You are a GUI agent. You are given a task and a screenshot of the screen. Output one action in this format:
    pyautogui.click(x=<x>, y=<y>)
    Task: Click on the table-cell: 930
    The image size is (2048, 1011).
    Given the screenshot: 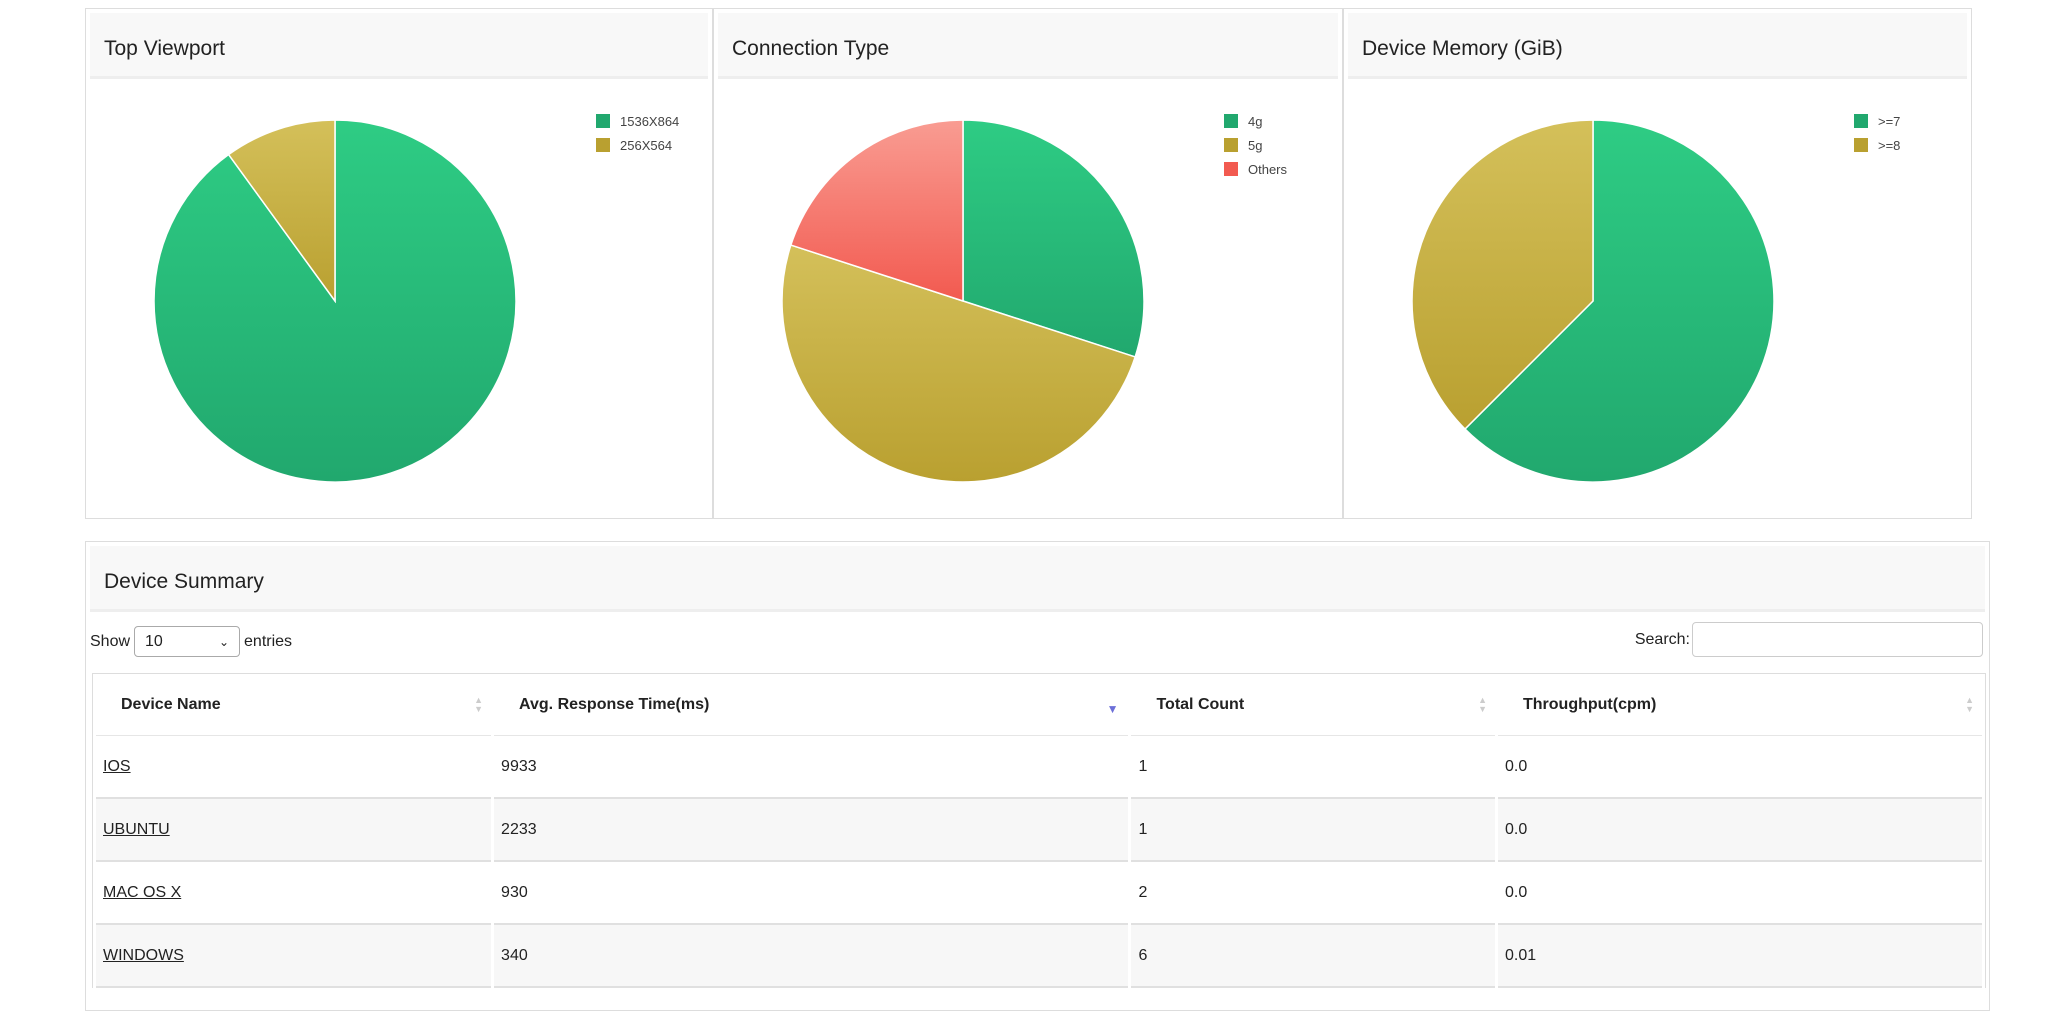 What is the action you would take?
    pyautogui.click(x=811, y=893)
    